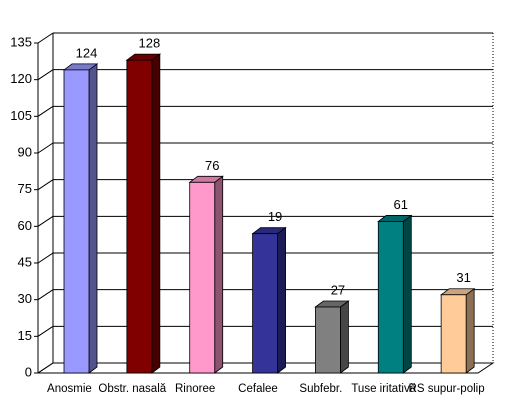 The height and width of the screenshot is (419, 507). I want to click on x-tick-label: Cefalee, so click(258, 389).